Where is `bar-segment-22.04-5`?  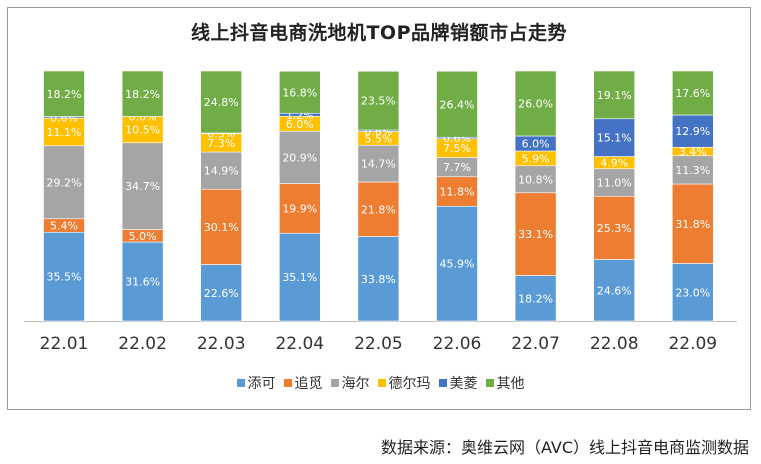
bar-segment-22.04-5 is located at coordinates (299, 92).